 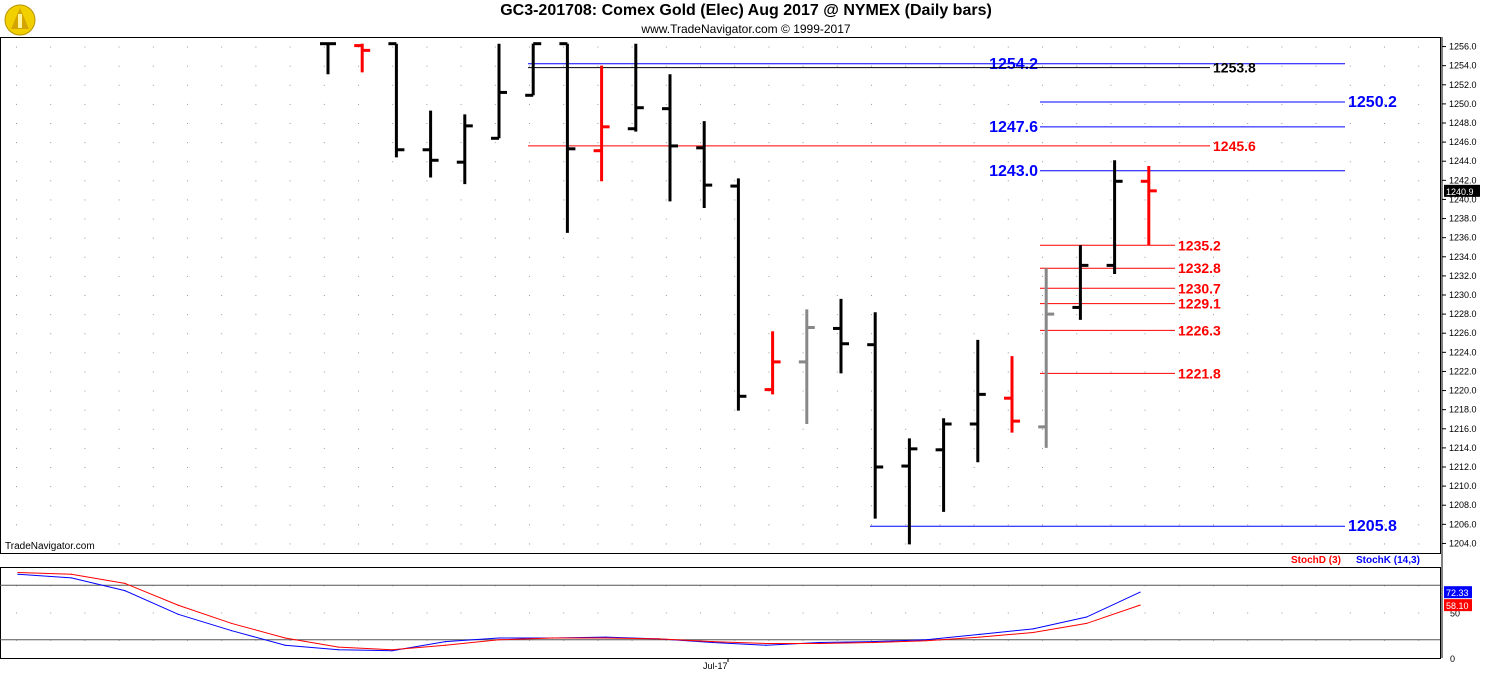 I want to click on stochd-value-box, so click(x=1458, y=605).